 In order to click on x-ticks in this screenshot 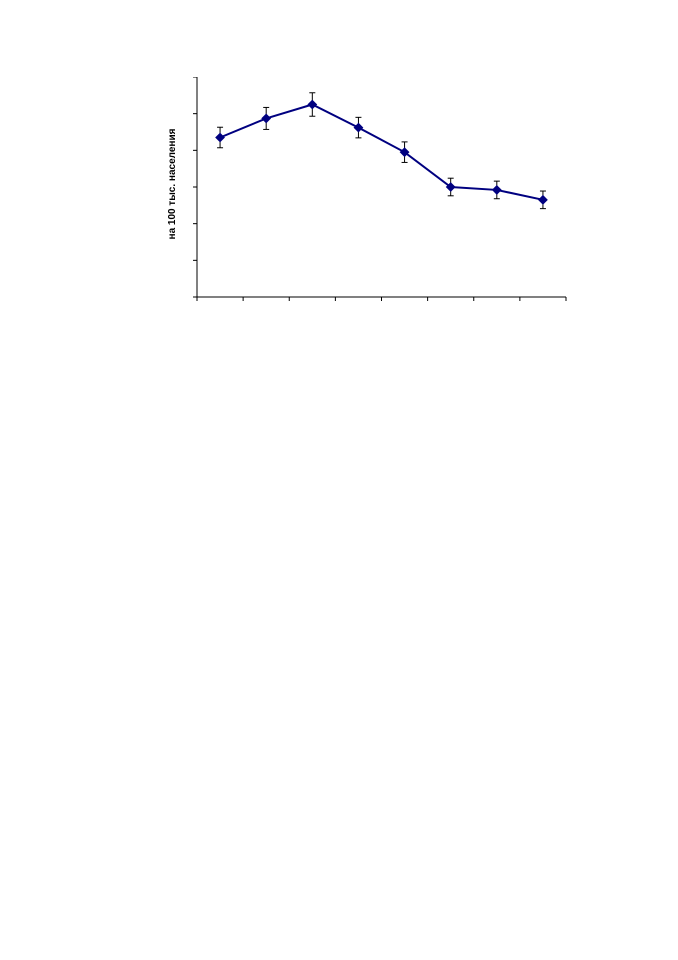, I will do `click(381, 299)`.